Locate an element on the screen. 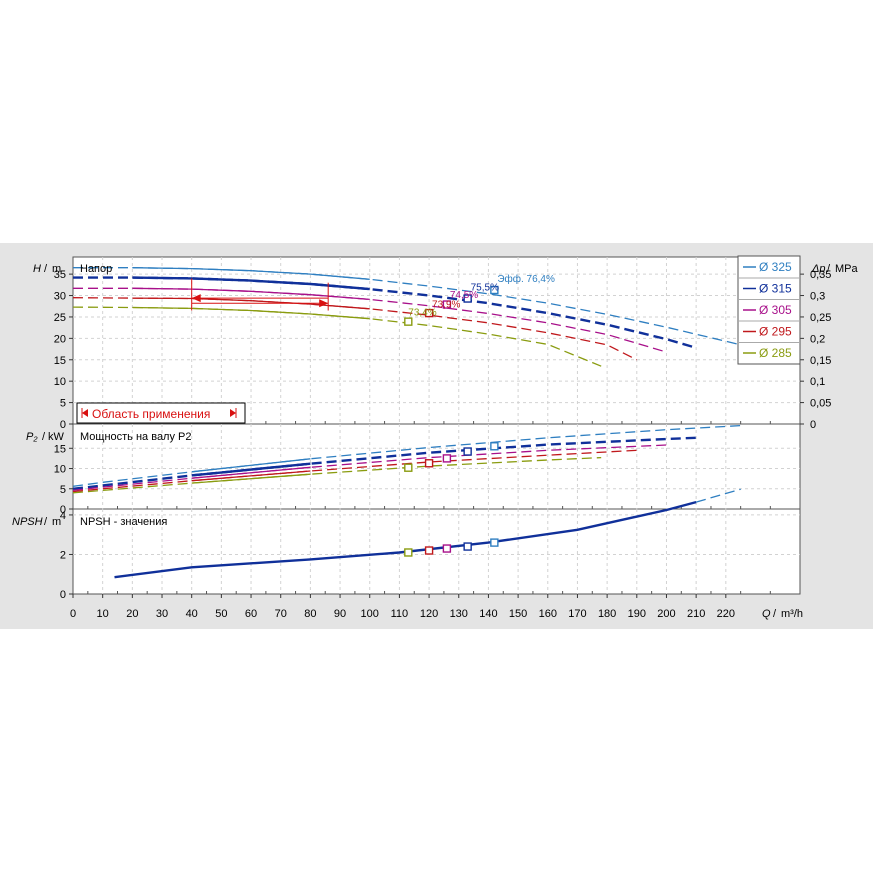 Image resolution: width=873 pixels, height=873 pixels. npsh-plot-area is located at coordinates (436, 551).